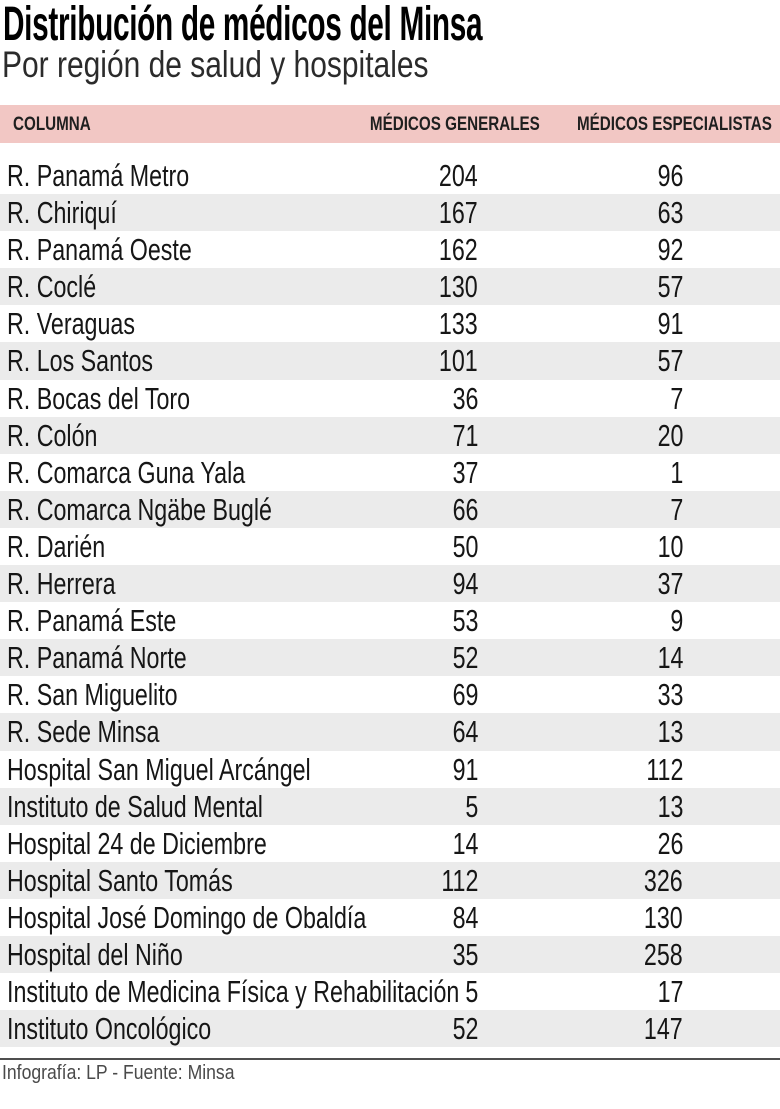  What do you see at coordinates (52, 287) in the screenshot?
I see `row-label: R. Coclé` at bounding box center [52, 287].